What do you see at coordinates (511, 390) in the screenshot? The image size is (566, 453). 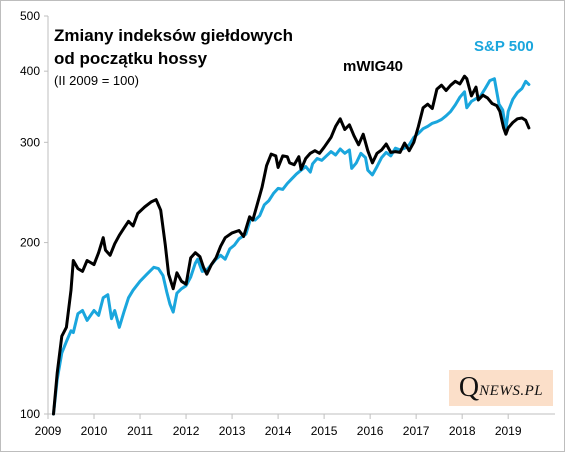 I see `logo-text: NEWS.PL` at bounding box center [511, 390].